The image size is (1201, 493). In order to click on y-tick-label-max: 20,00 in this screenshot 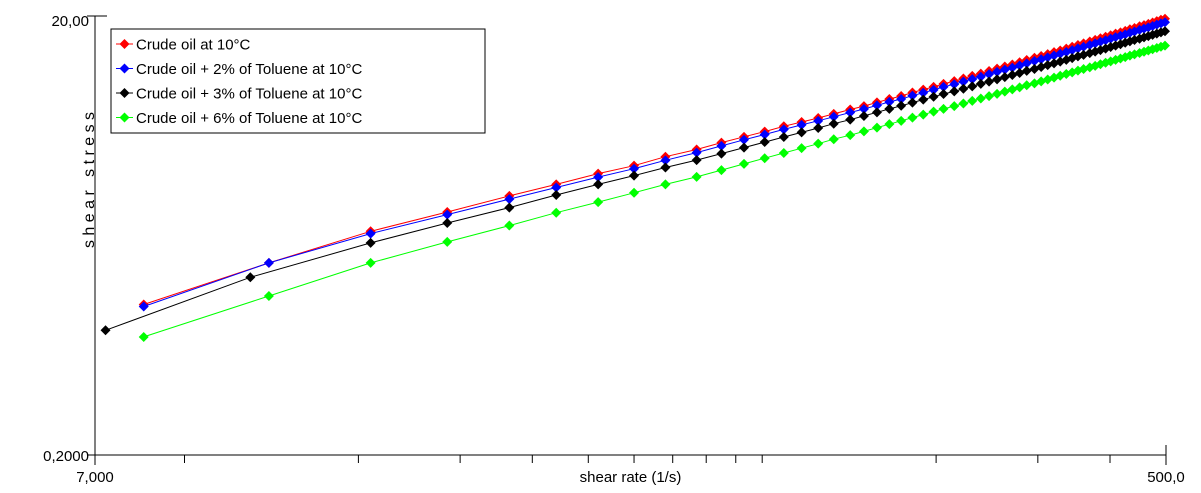, I will do `click(70, 21)`.